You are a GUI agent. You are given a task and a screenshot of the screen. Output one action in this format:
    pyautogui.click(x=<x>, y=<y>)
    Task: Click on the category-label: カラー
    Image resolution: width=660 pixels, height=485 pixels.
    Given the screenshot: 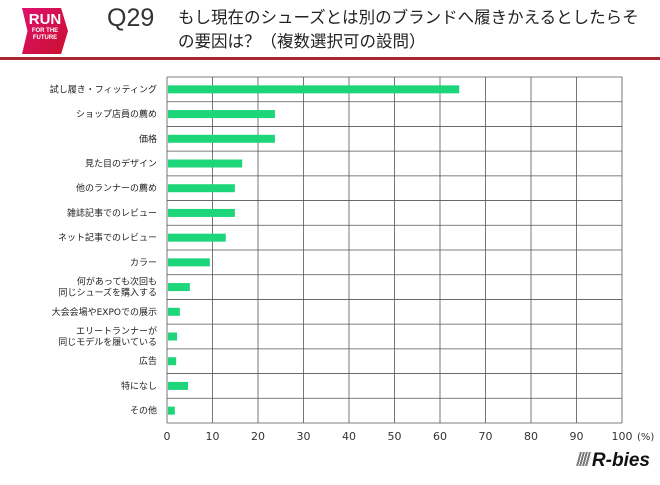 What is the action you would take?
    pyautogui.click(x=143, y=262)
    